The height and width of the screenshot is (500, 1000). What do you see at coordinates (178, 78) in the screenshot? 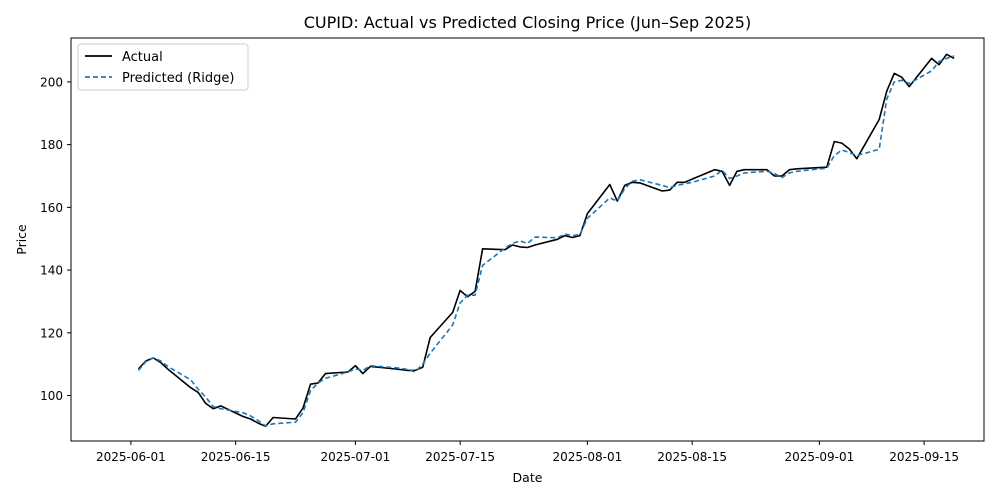
I see `legend-label-predicted: Predicted (Ridge)` at bounding box center [178, 78].